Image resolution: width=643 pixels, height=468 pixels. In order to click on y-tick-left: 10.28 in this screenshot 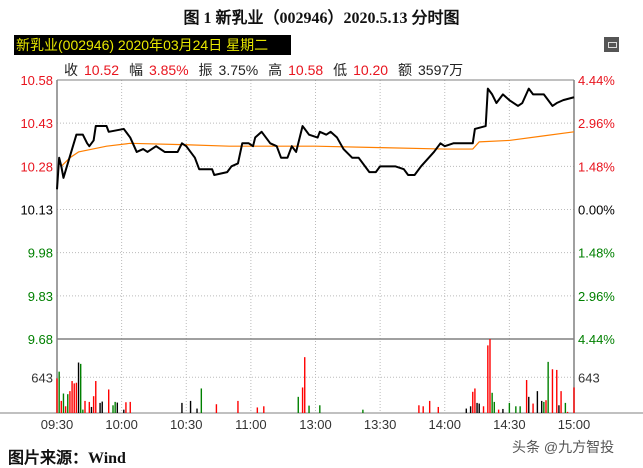, I will do `click(36, 166)`.